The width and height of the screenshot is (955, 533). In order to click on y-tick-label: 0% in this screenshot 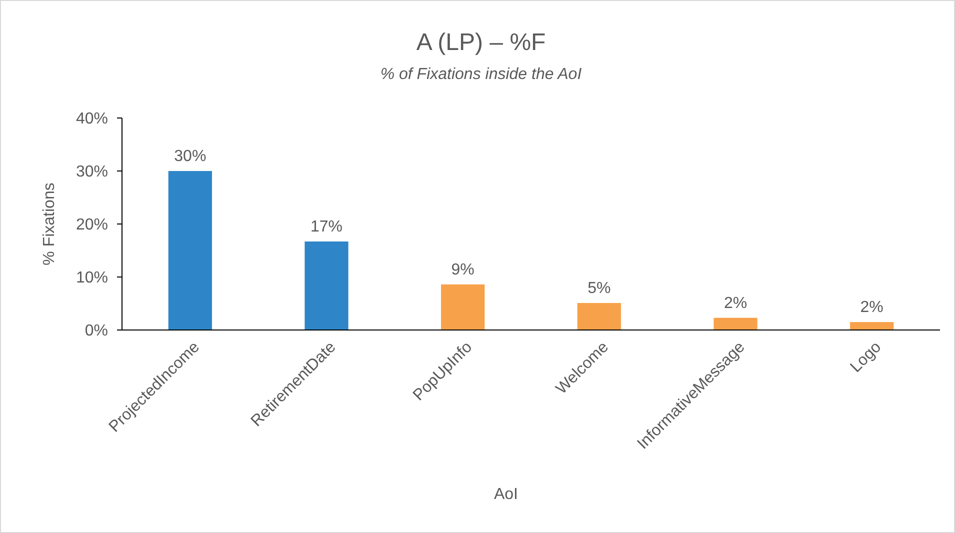, I will do `click(96, 331)`.